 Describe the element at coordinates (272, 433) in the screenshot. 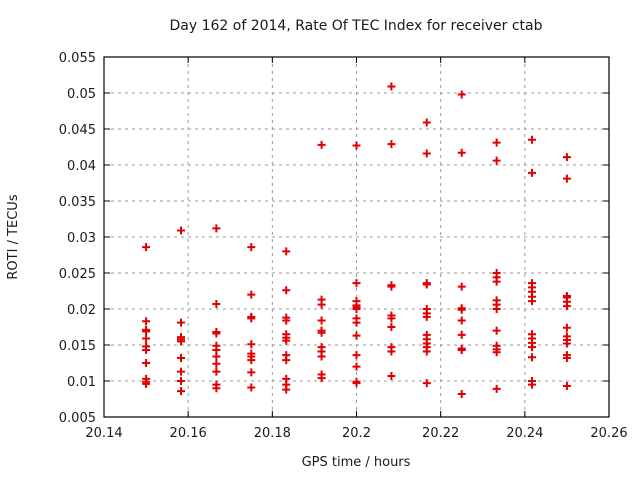

I see `x-tick-label: 20.18` at that location.